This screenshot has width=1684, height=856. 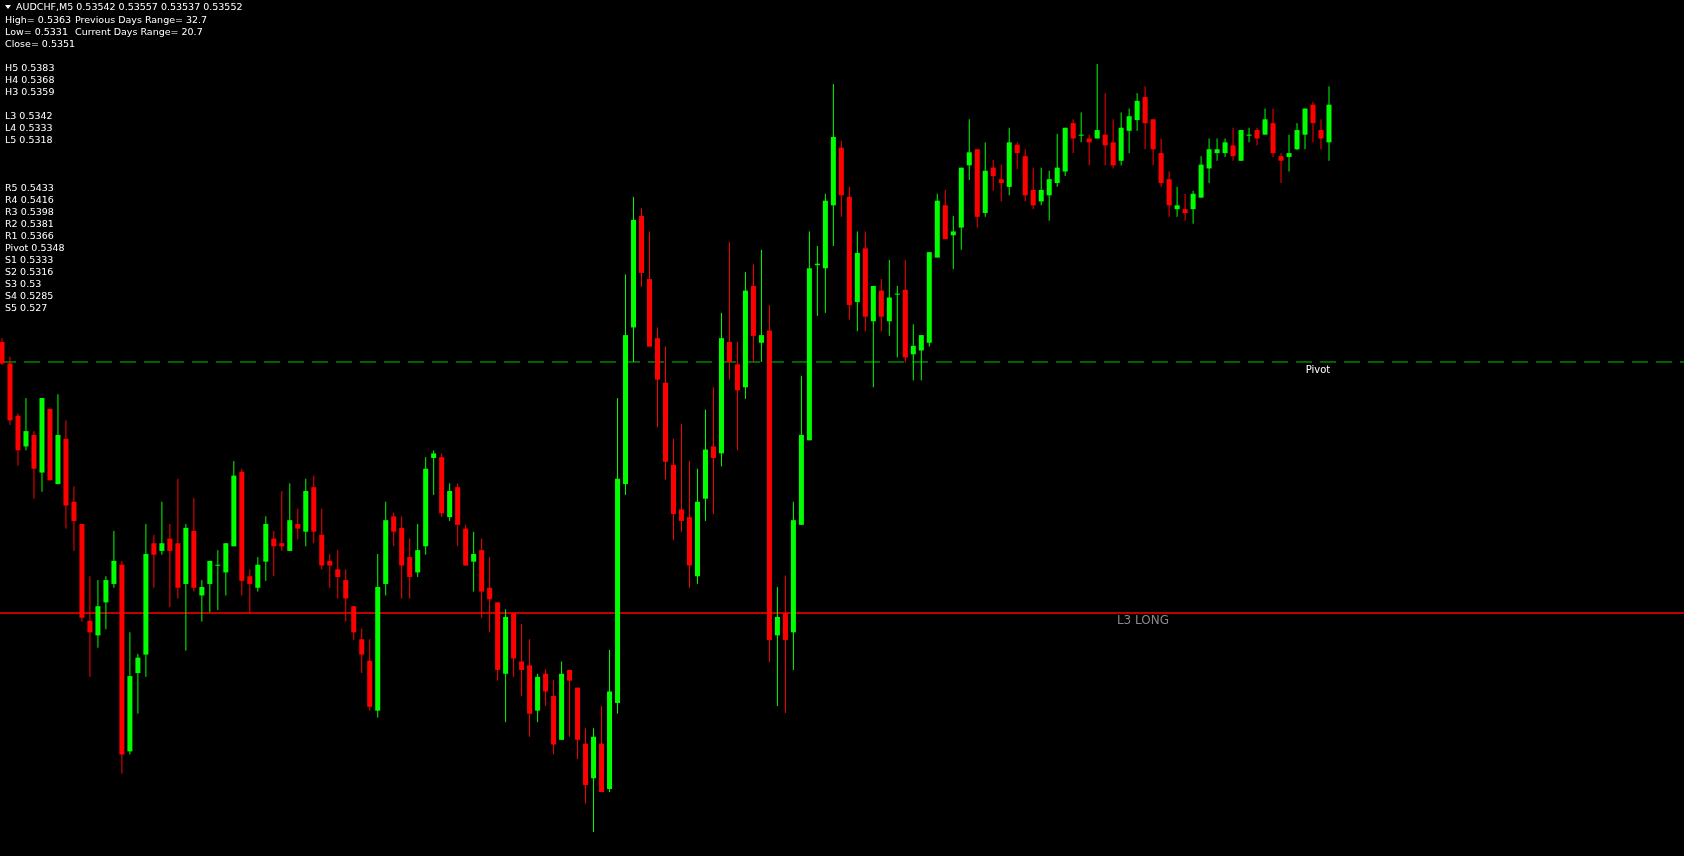 What do you see at coordinates (30, 91) in the screenshot?
I see `annotation: H3 0.5359` at bounding box center [30, 91].